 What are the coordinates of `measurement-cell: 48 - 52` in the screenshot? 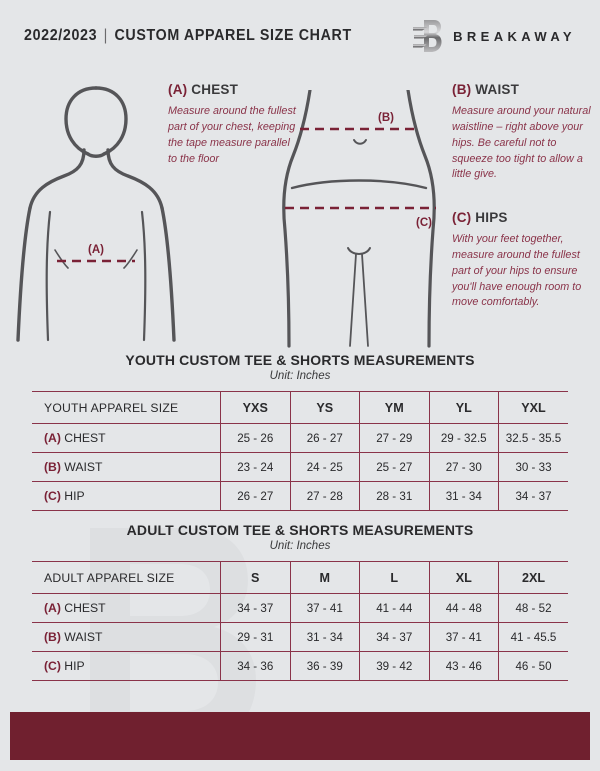 It's located at (533, 608).